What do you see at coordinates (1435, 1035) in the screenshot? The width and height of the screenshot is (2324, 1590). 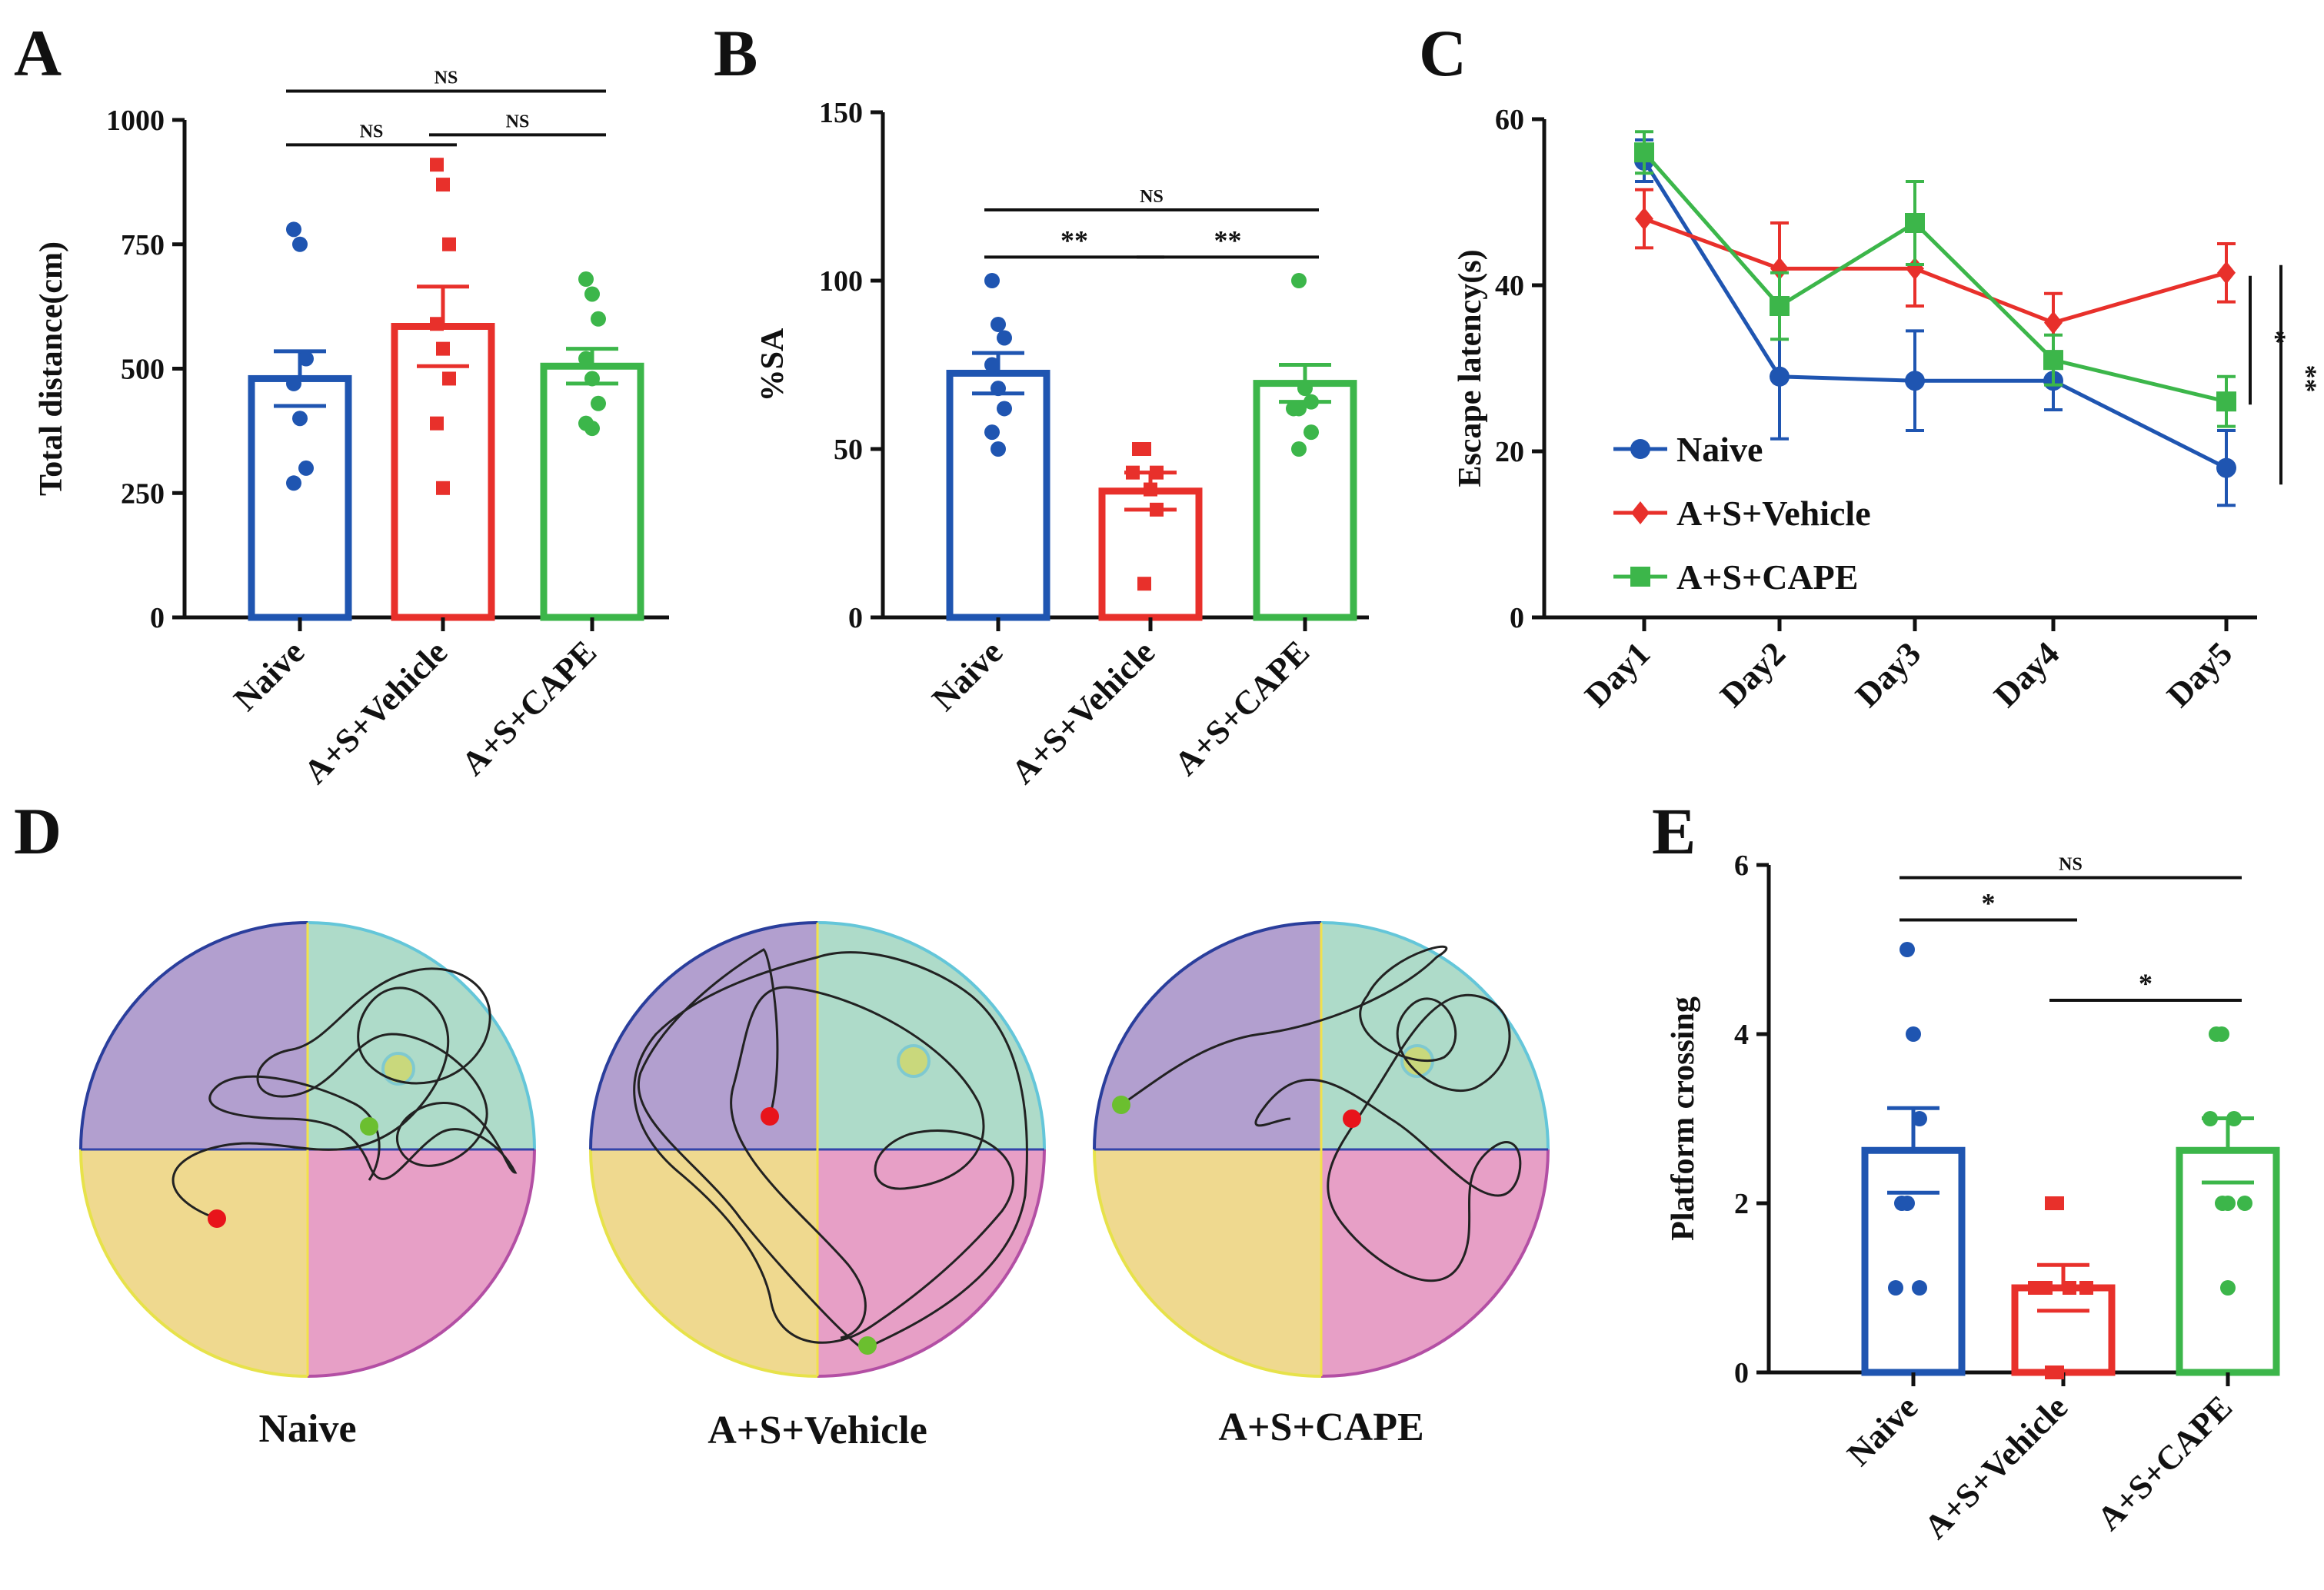 I see `maze-rim-ne` at bounding box center [1435, 1035].